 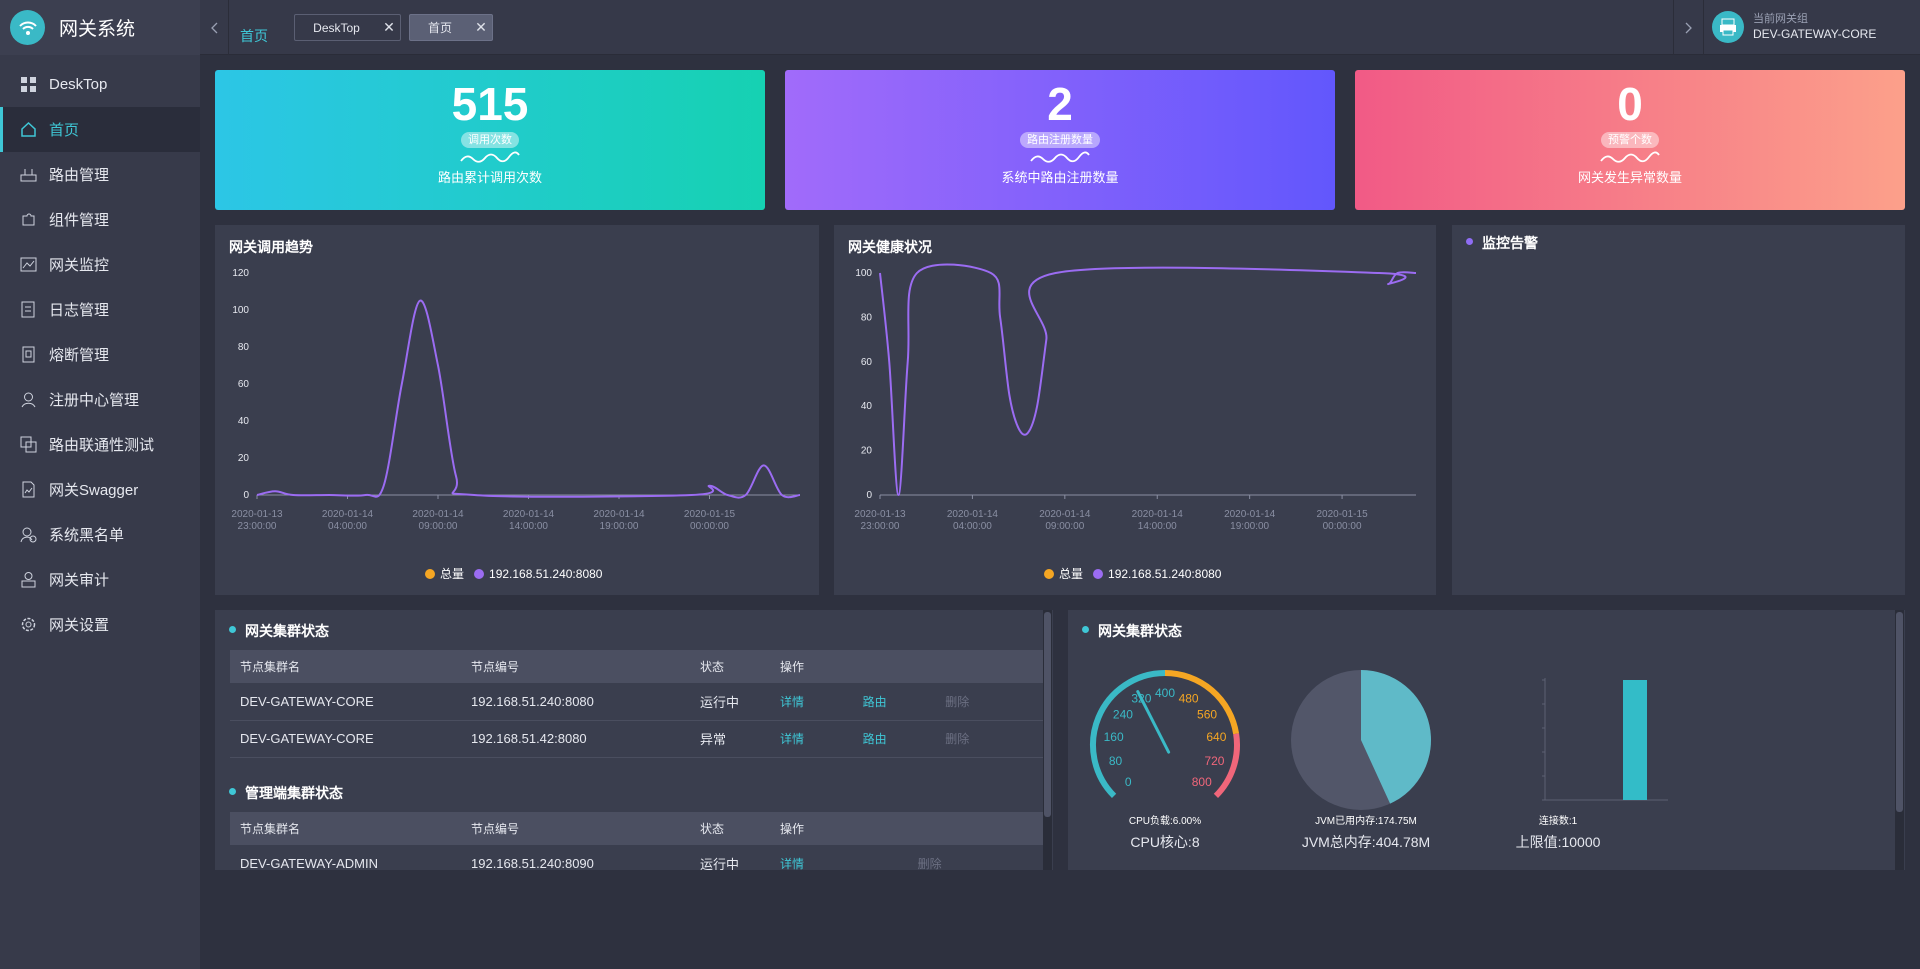 What do you see at coordinates (451, 27) in the screenshot?
I see `tab-home: 首页 ✕` at bounding box center [451, 27].